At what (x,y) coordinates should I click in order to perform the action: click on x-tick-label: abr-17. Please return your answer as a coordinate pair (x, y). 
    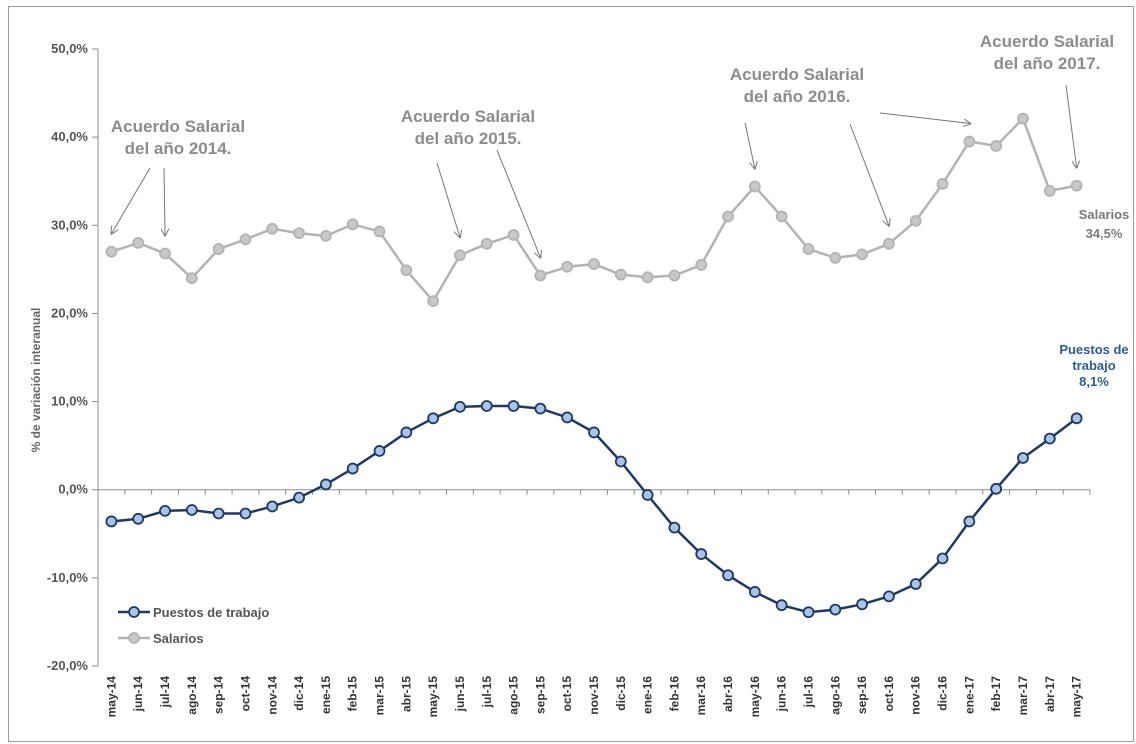
    Looking at the image, I should click on (1050, 694).